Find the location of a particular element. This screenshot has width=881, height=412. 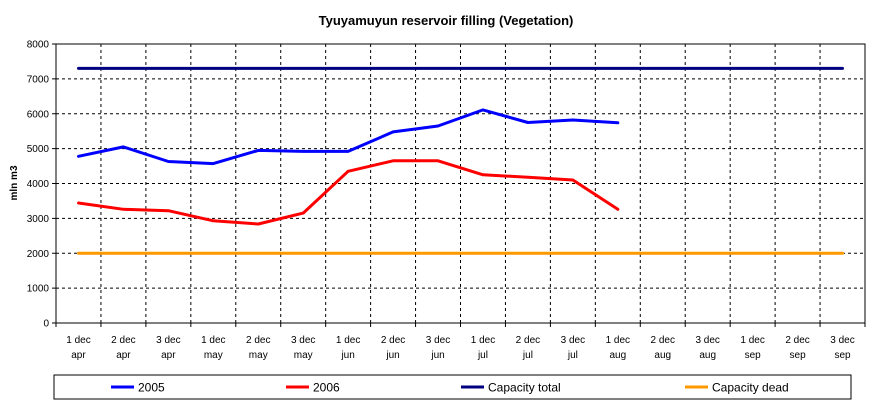

legend: 2005 2006 Capacity total Capacity dead is located at coordinates (452, 387).